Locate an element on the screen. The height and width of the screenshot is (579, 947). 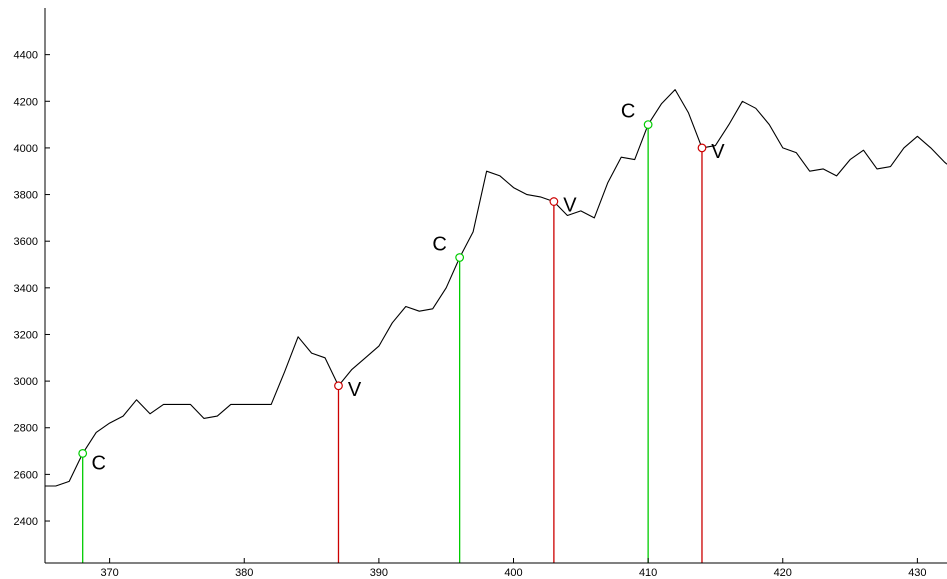
y-tick-label: 2600 is located at coordinates (26, 475).